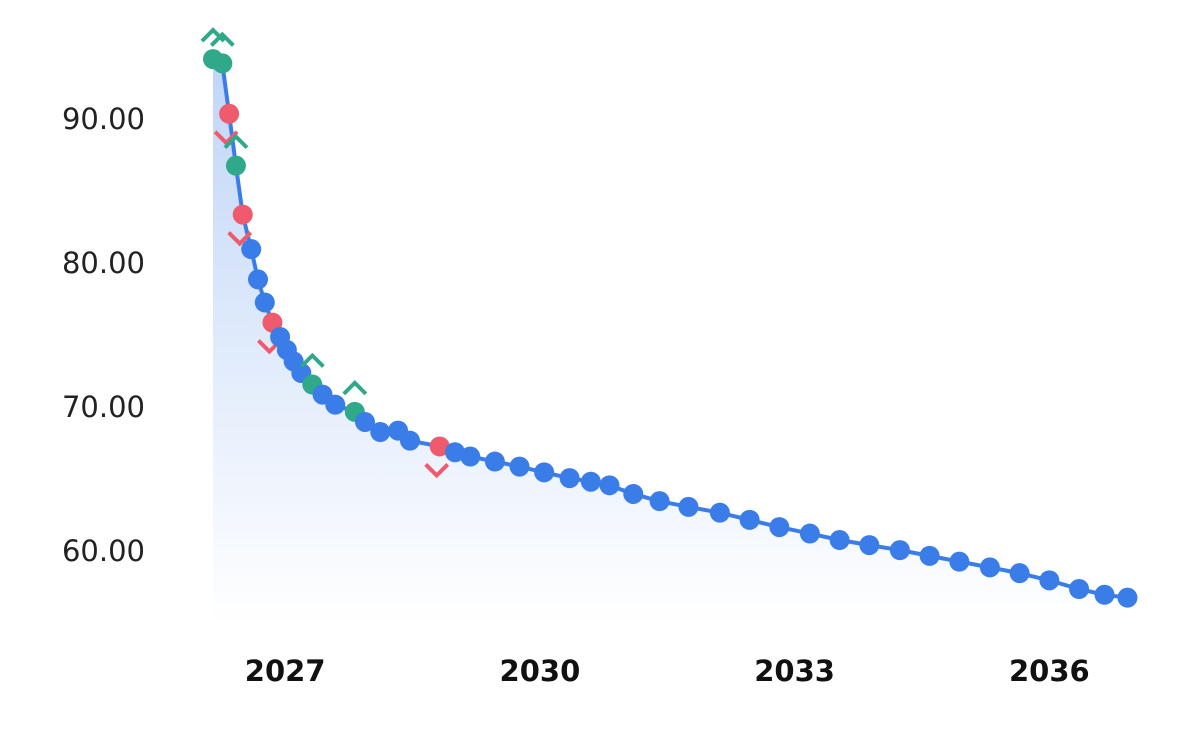 The width and height of the screenshot is (1200, 745). I want to click on x-tick-label: 2030, so click(540, 671).